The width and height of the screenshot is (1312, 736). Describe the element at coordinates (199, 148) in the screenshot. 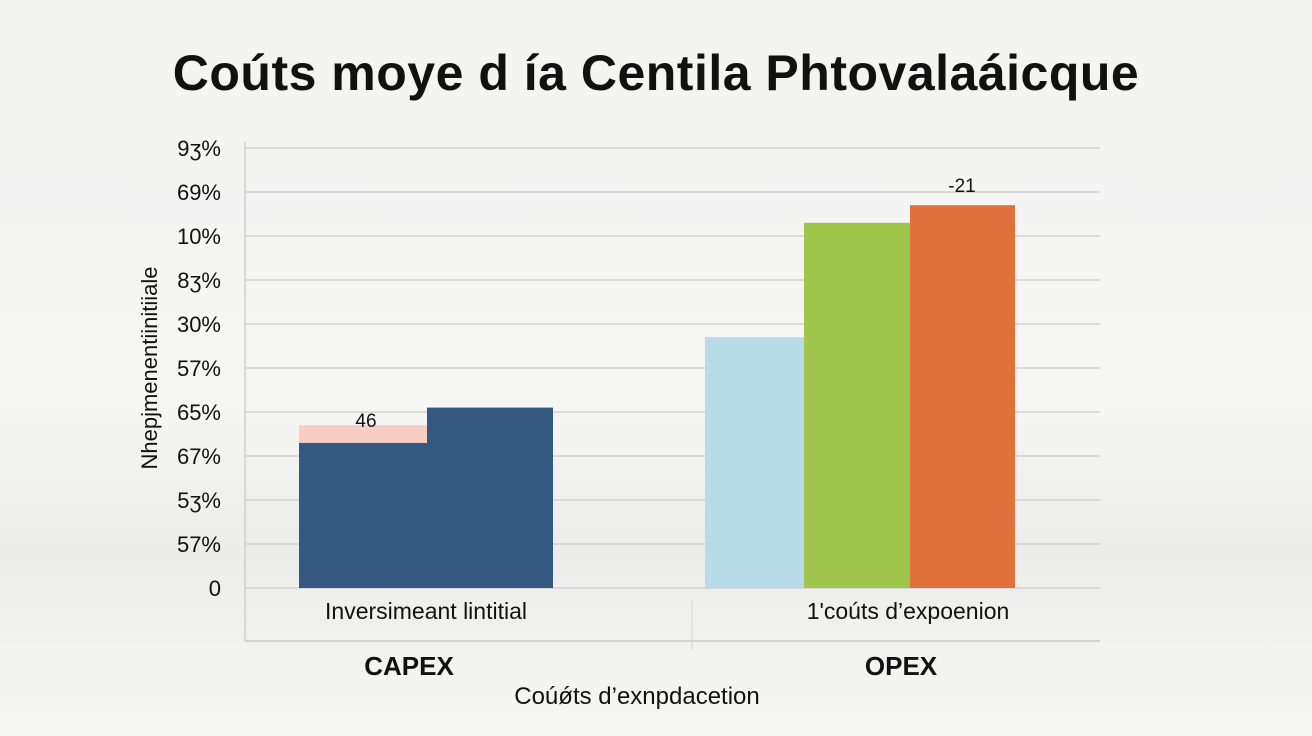

I see `y-tick-label: 9ʒ%` at that location.